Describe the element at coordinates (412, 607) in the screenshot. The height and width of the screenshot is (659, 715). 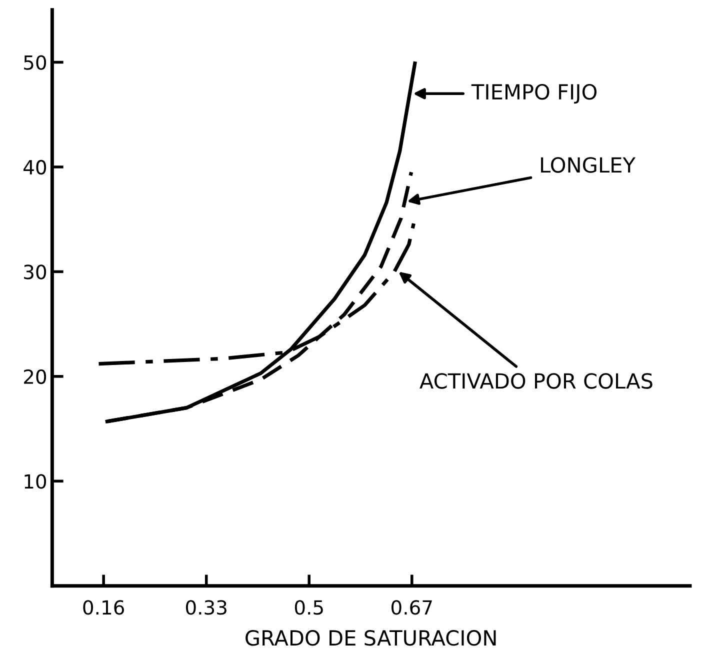
I see `x-tick-label: 0.67` at that location.